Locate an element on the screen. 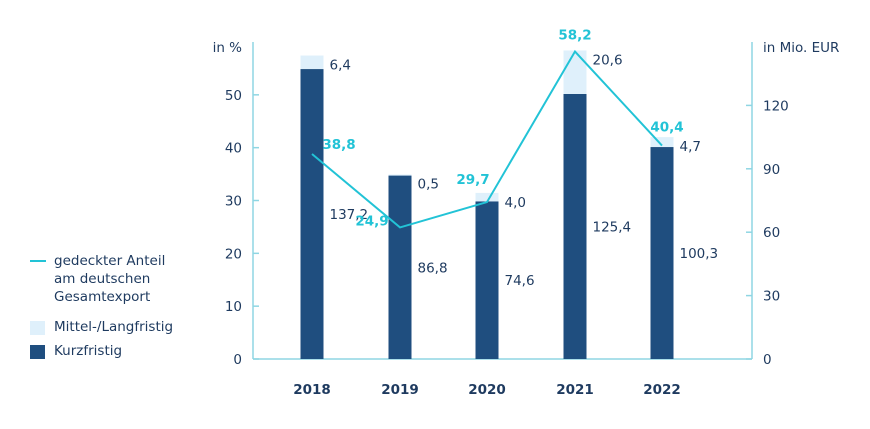  legend-kurz-swatch is located at coordinates (37, 352).